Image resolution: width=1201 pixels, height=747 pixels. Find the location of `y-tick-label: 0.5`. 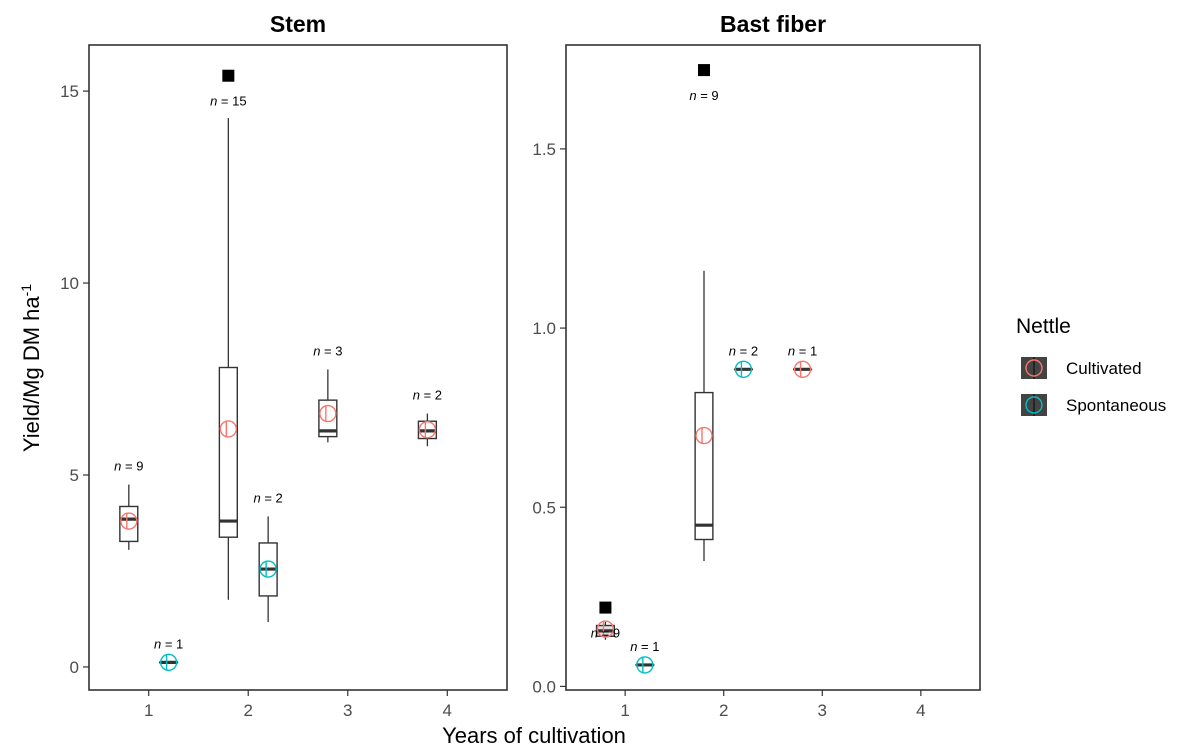

y-tick-label: 0.5 is located at coordinates (544, 507).